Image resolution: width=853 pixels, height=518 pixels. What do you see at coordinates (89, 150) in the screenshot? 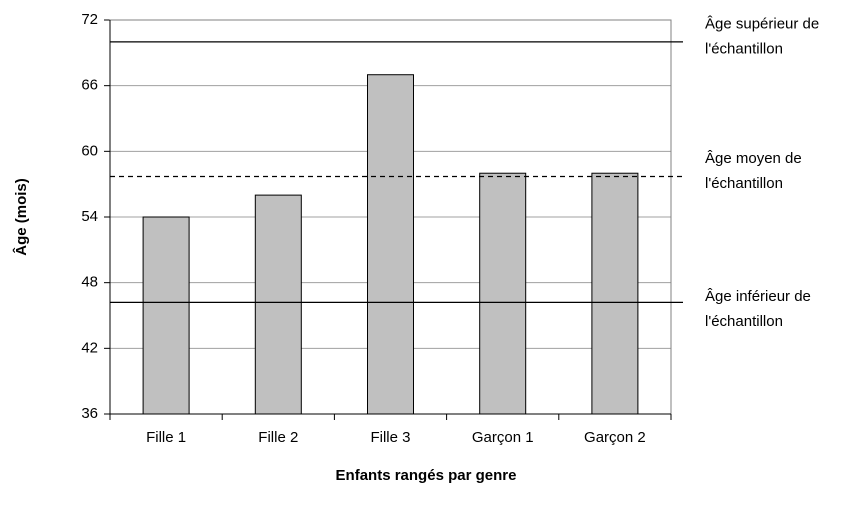
I see `y-tick-label: 60` at bounding box center [89, 150].